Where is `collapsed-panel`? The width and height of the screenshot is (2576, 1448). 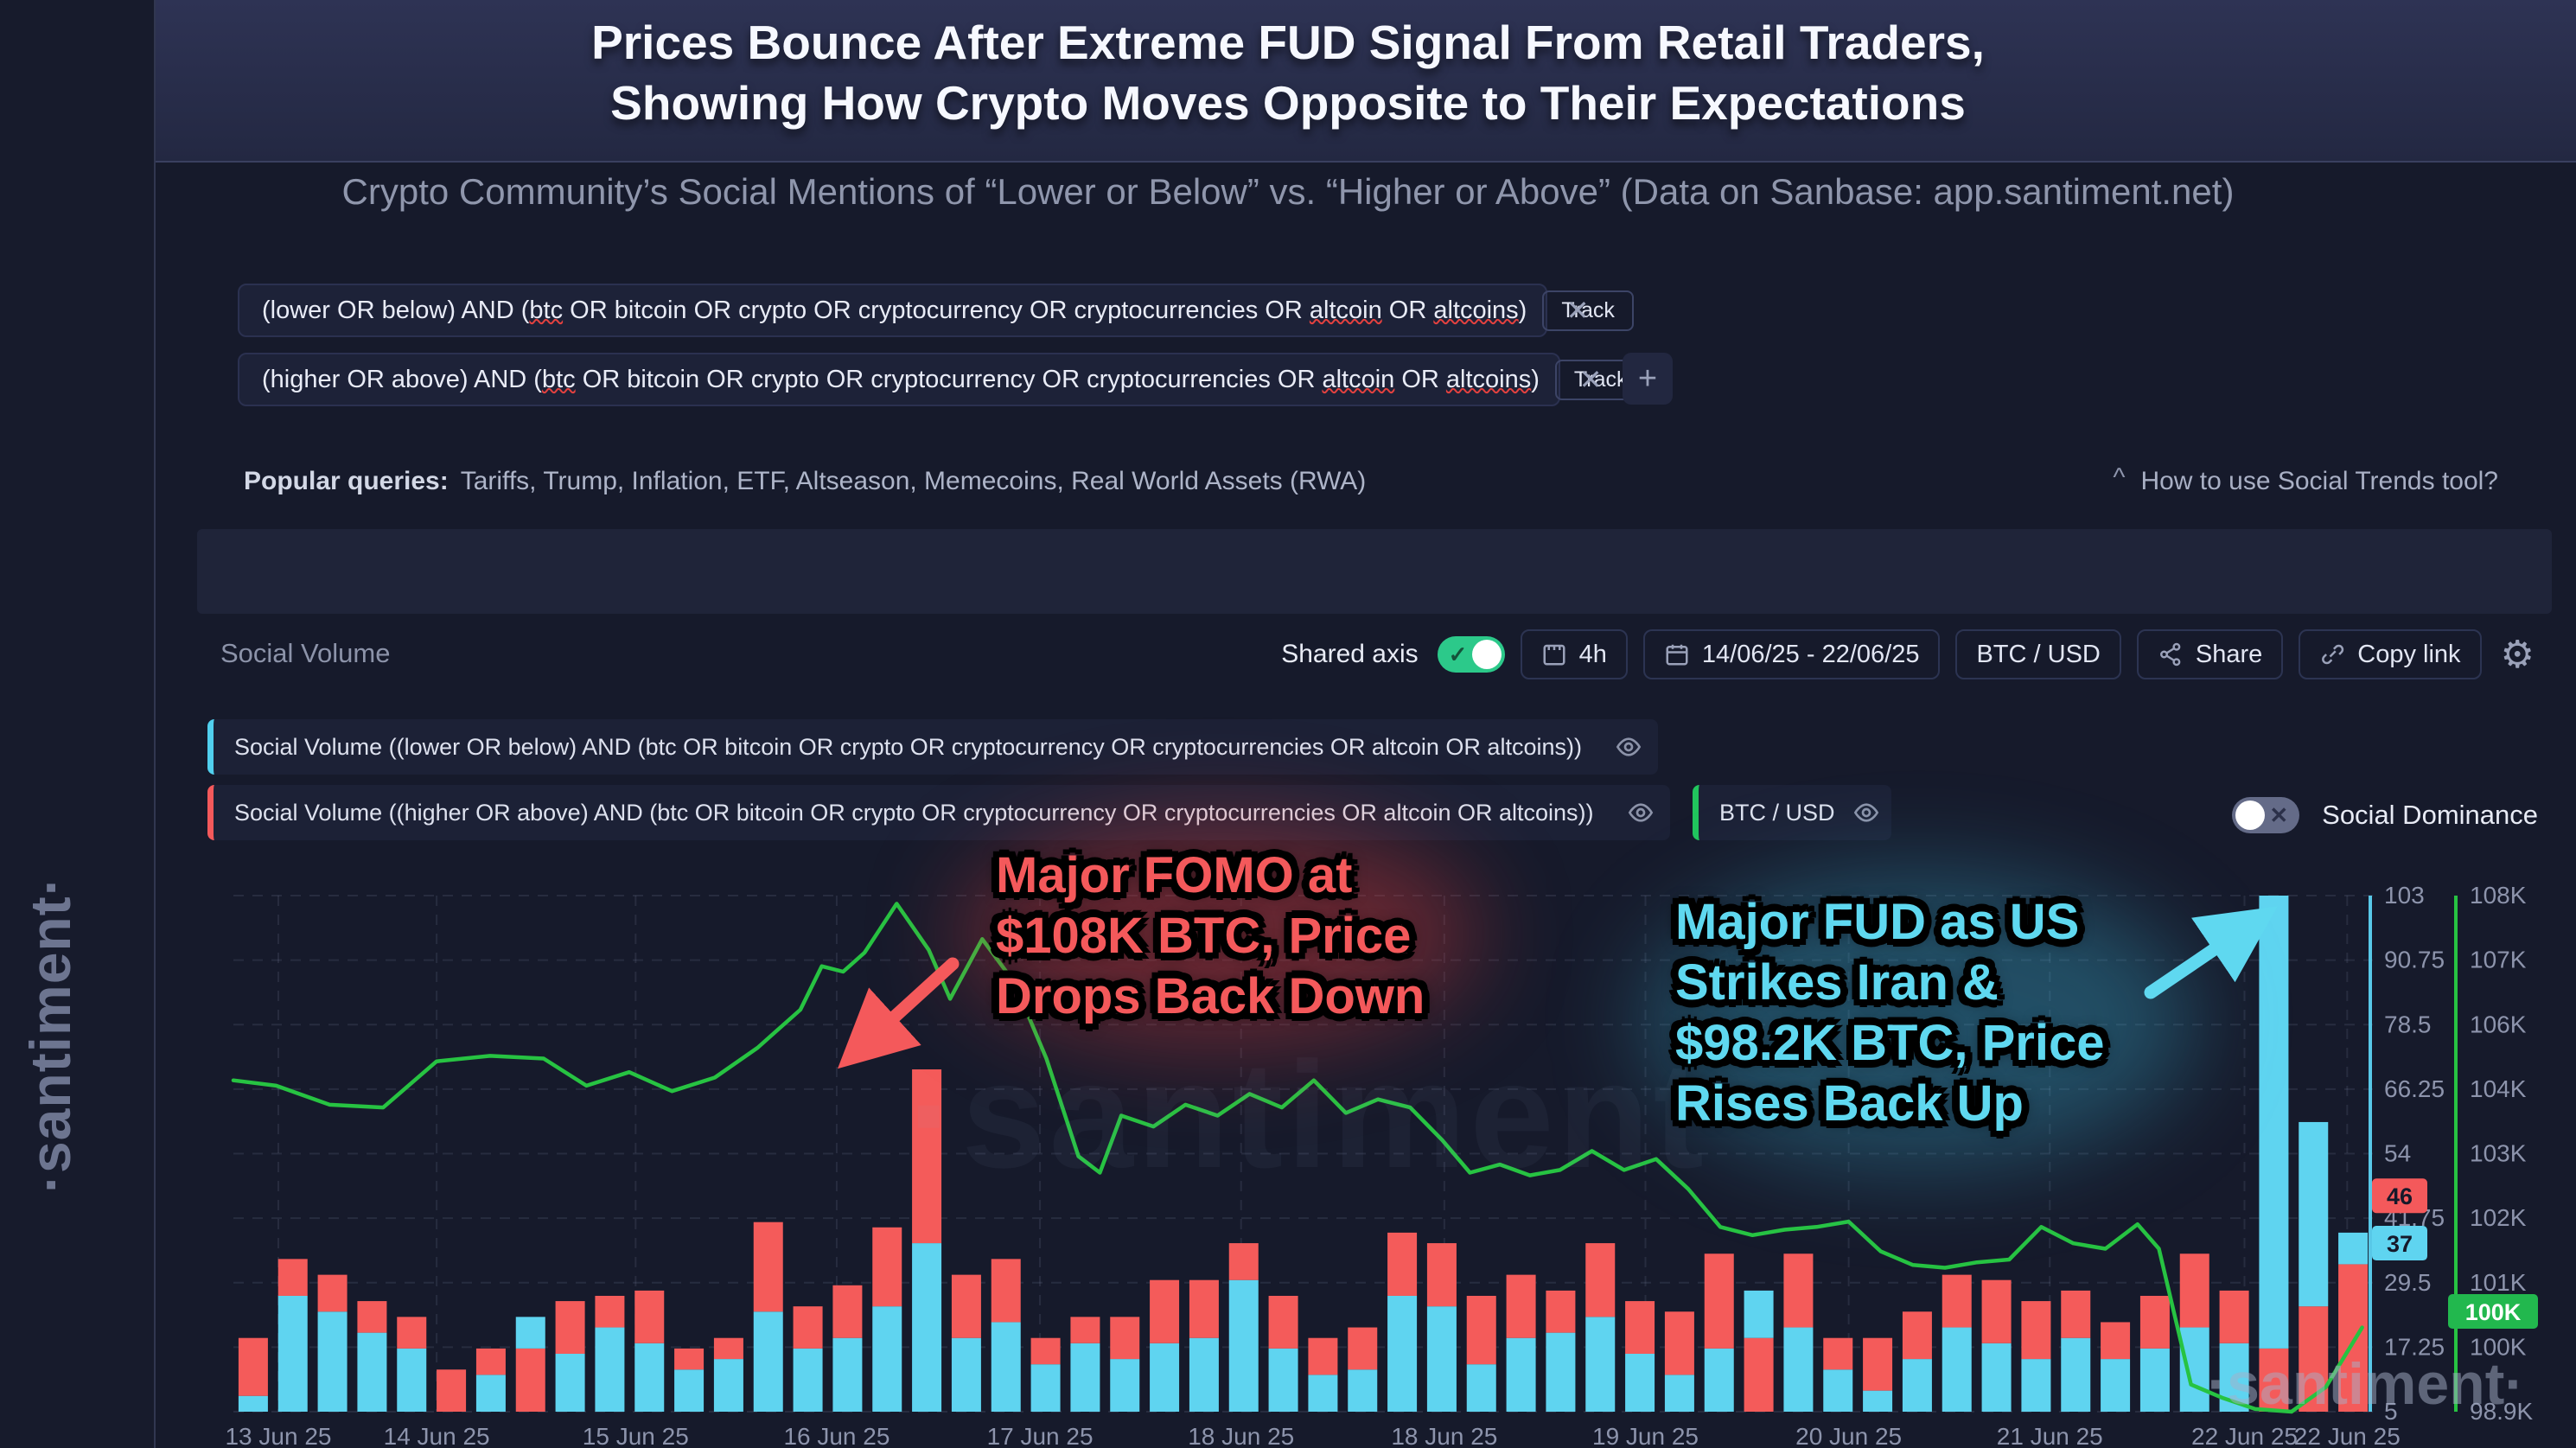 collapsed-panel is located at coordinates (1374, 571).